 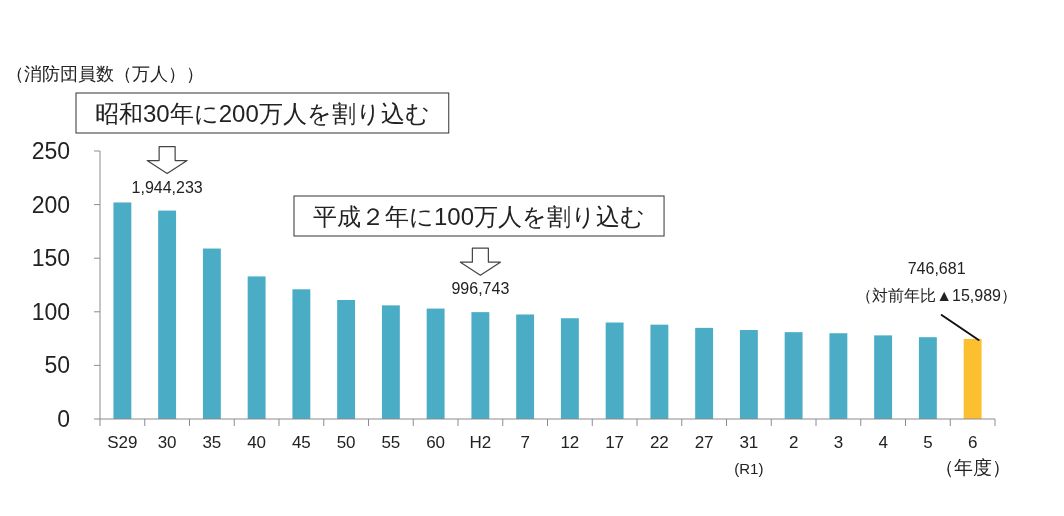 What do you see at coordinates (301, 442) in the screenshot?
I see `x-tick-label: 45` at bounding box center [301, 442].